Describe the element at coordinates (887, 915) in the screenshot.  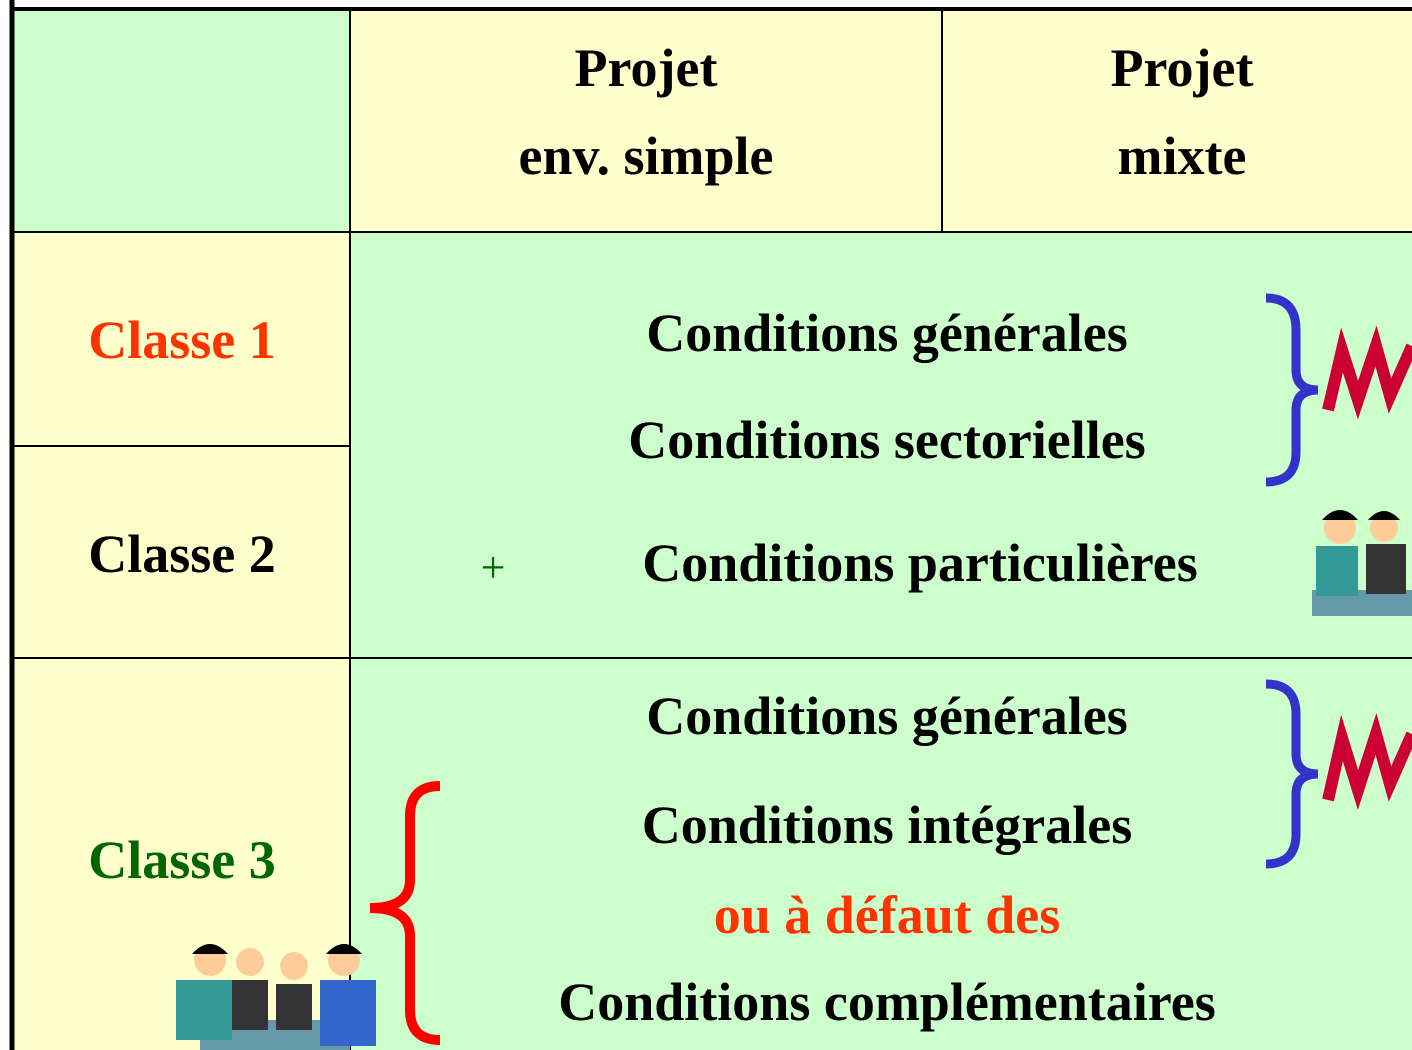
I see `alternative-text: ou à défaut des` at that location.